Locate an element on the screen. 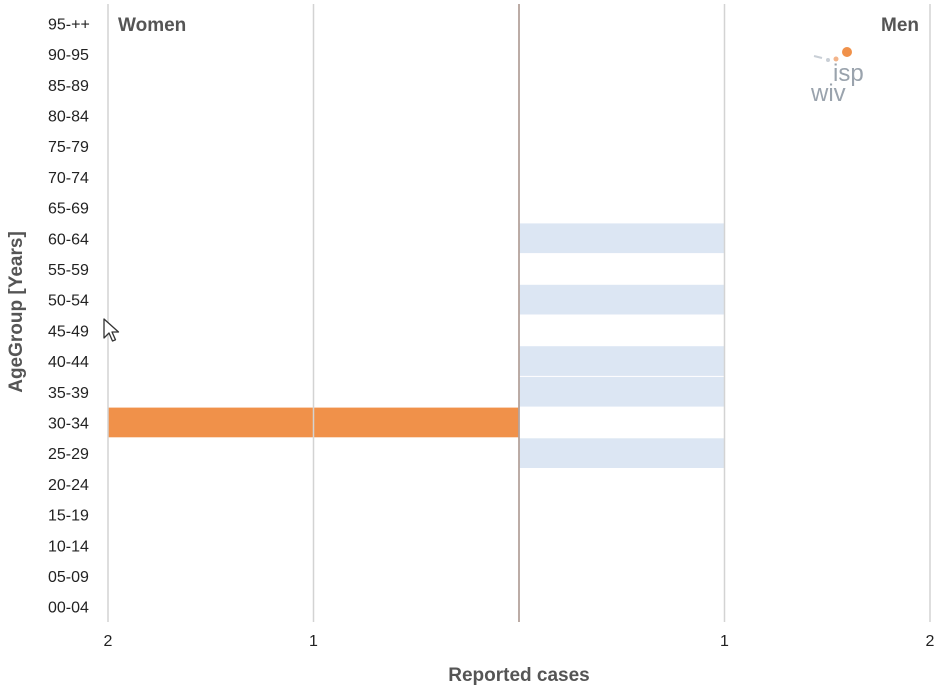 Image resolution: width=938 pixels, height=686 pixels. arrow-cursor-icon is located at coordinates (111, 330).